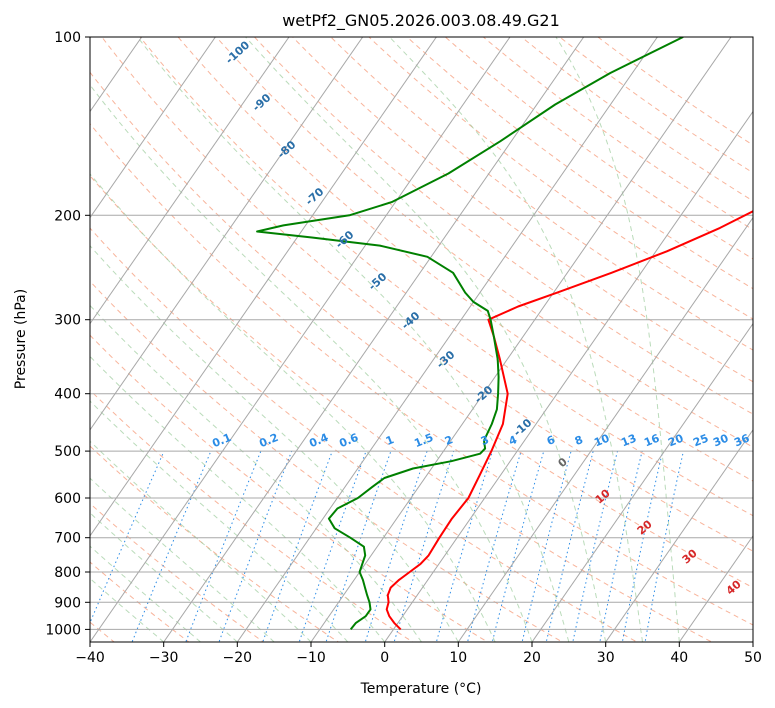 The image size is (775, 708). What do you see at coordinates (753, 658) in the screenshot?
I see `x-tick-label: 50` at bounding box center [753, 658].